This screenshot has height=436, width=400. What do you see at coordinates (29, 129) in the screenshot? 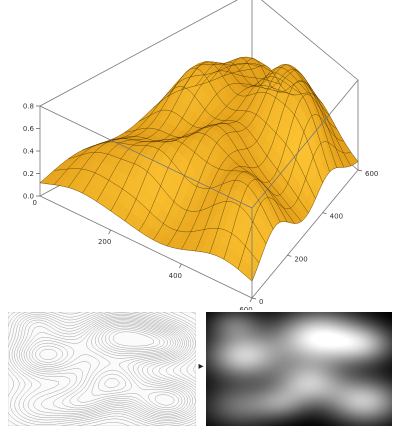
I see `z-tick-label: 0.6` at bounding box center [29, 129].